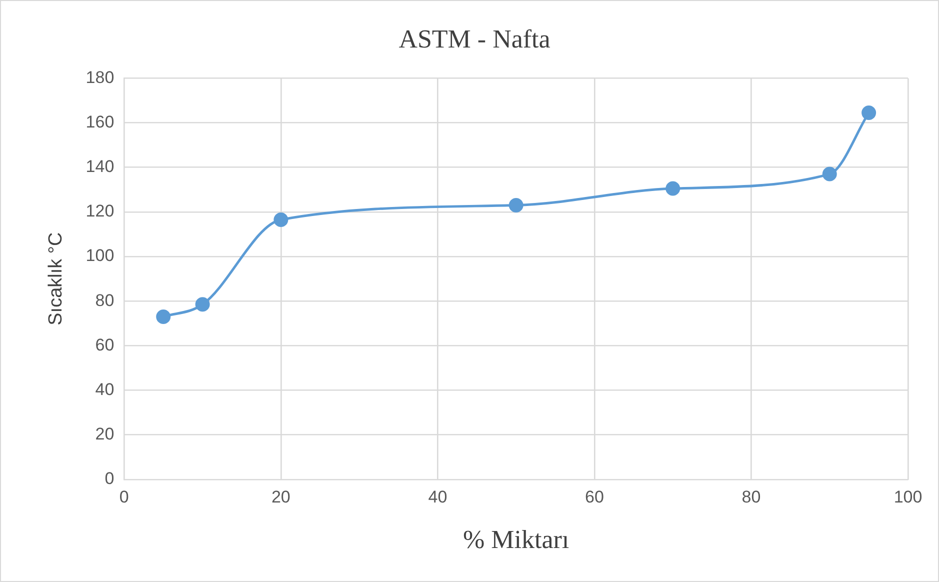 This screenshot has width=939, height=582. What do you see at coordinates (100, 166) in the screenshot?
I see `y-tick-label: 140` at bounding box center [100, 166].